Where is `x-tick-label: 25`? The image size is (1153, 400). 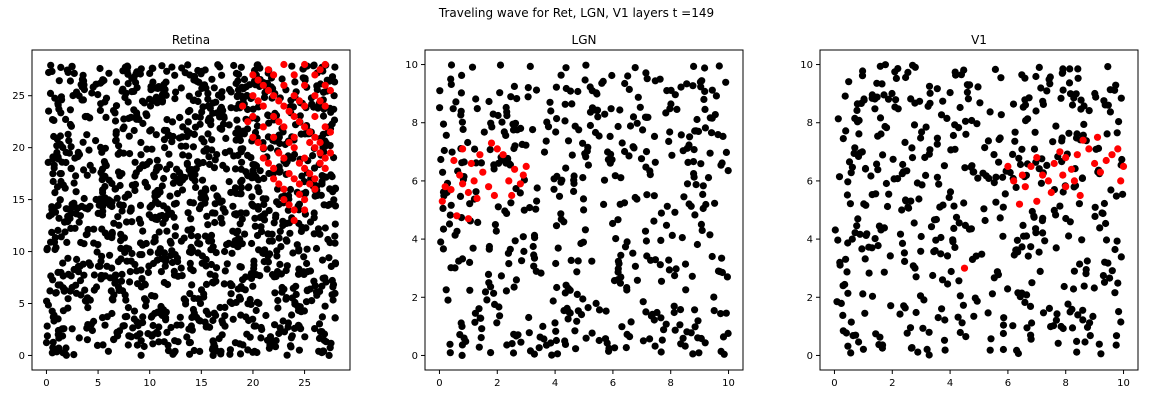 x-tick-label: 25 is located at coordinates (304, 383).